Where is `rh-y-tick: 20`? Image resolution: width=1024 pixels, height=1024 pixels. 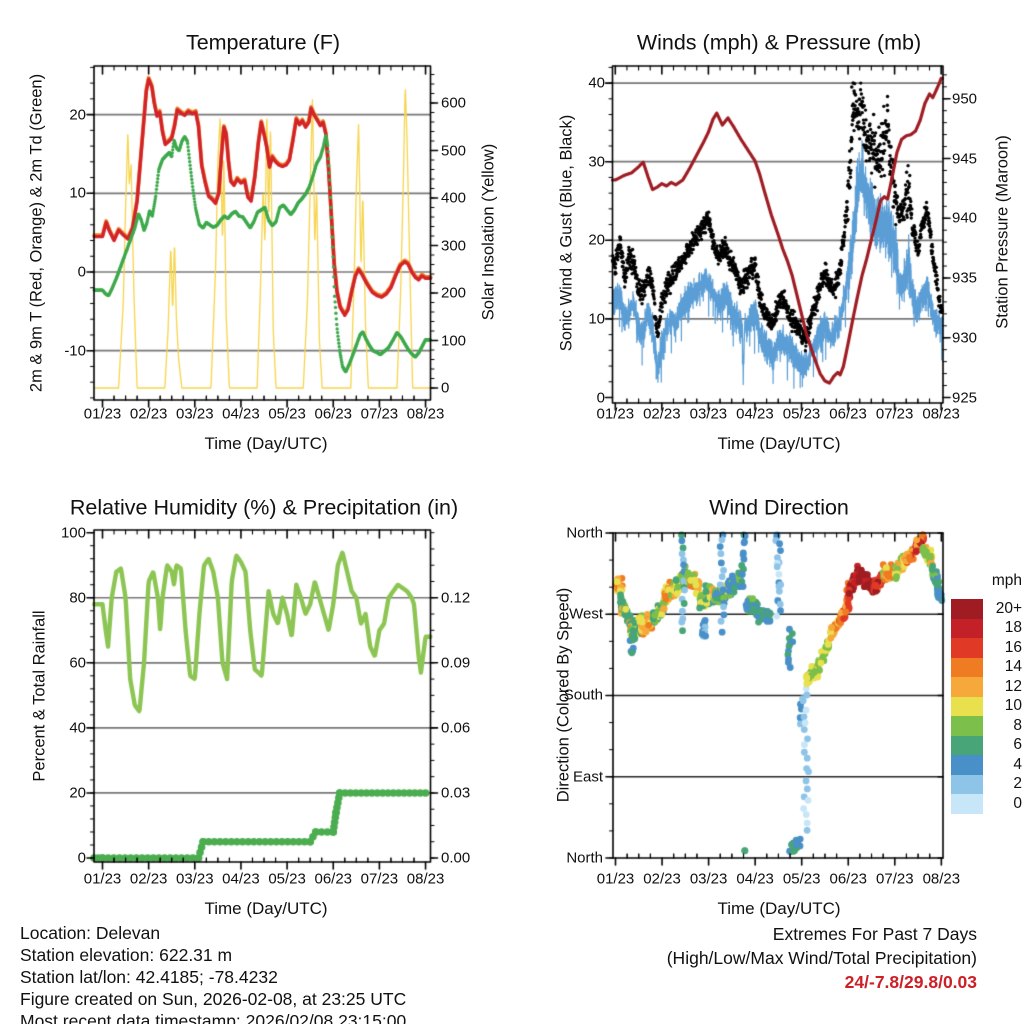
rh-y-tick: 20 is located at coordinates (77, 793).